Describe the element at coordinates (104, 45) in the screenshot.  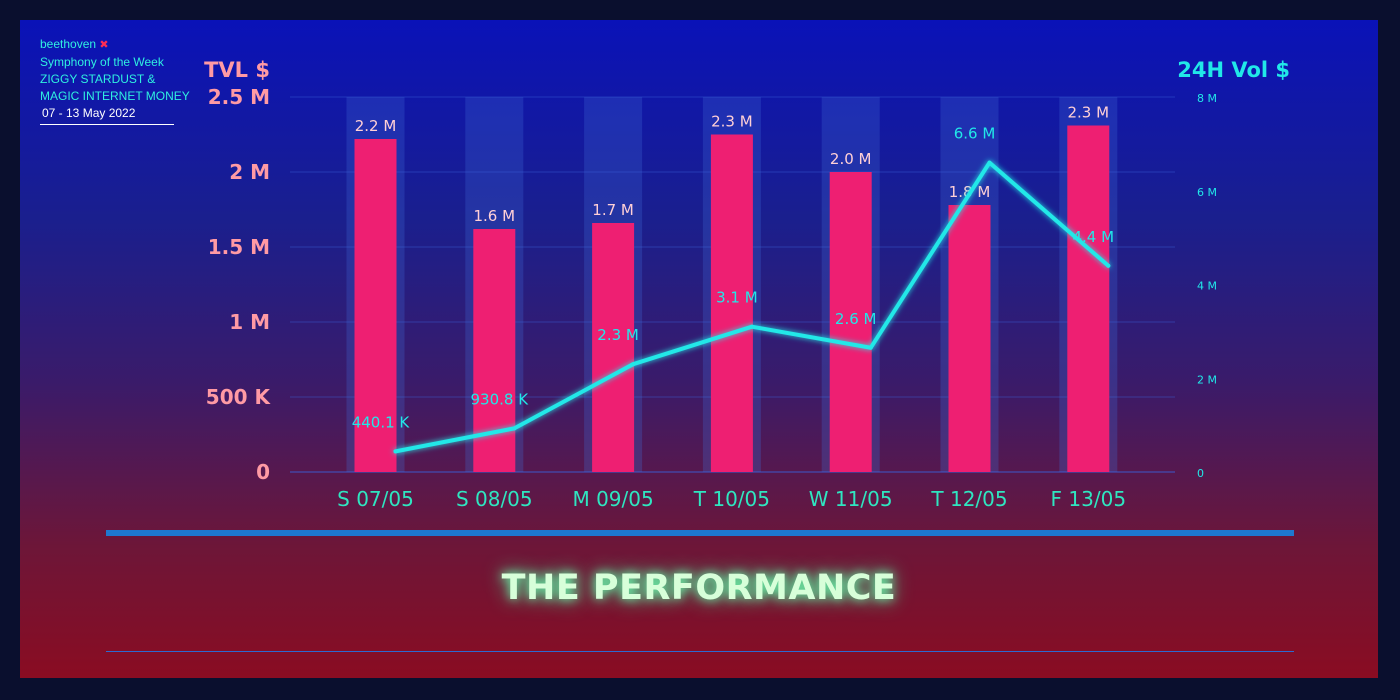
I see `brand-x-icon: ✖` at that location.